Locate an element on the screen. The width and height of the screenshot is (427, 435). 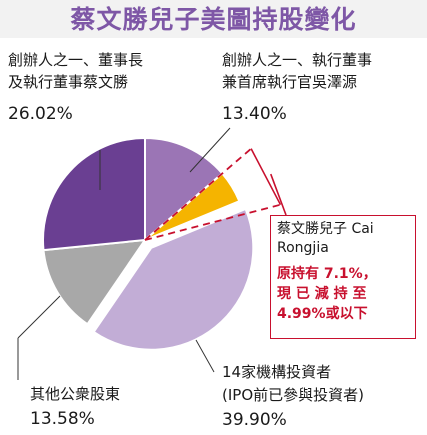
slice-label-ceo-line2: 兼首席執行官吳澤源 is located at coordinates (290, 82).